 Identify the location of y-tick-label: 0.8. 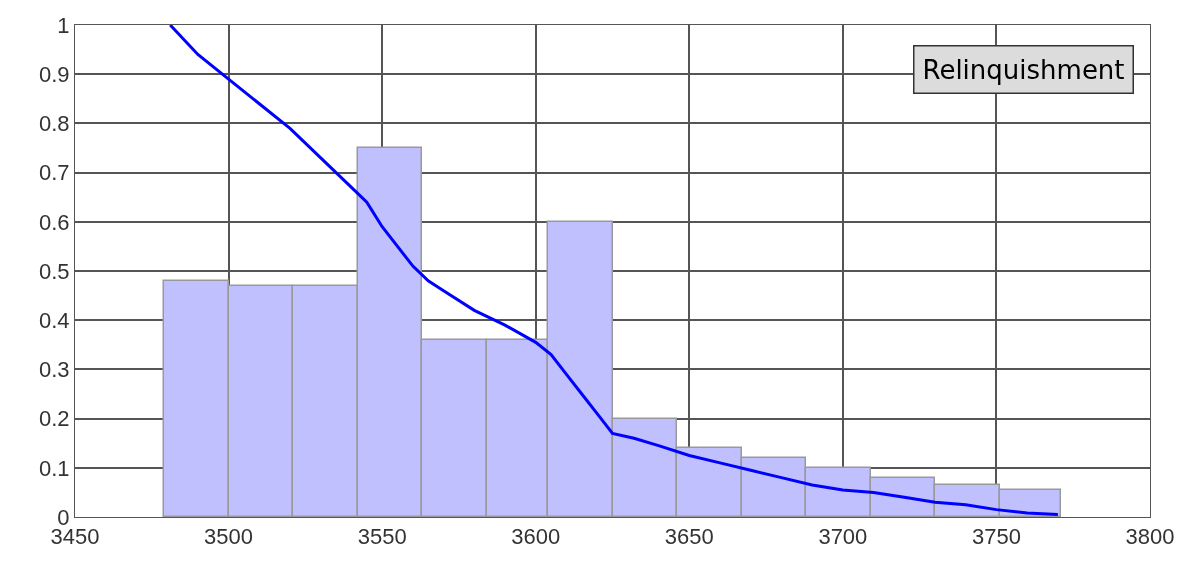
(54, 124).